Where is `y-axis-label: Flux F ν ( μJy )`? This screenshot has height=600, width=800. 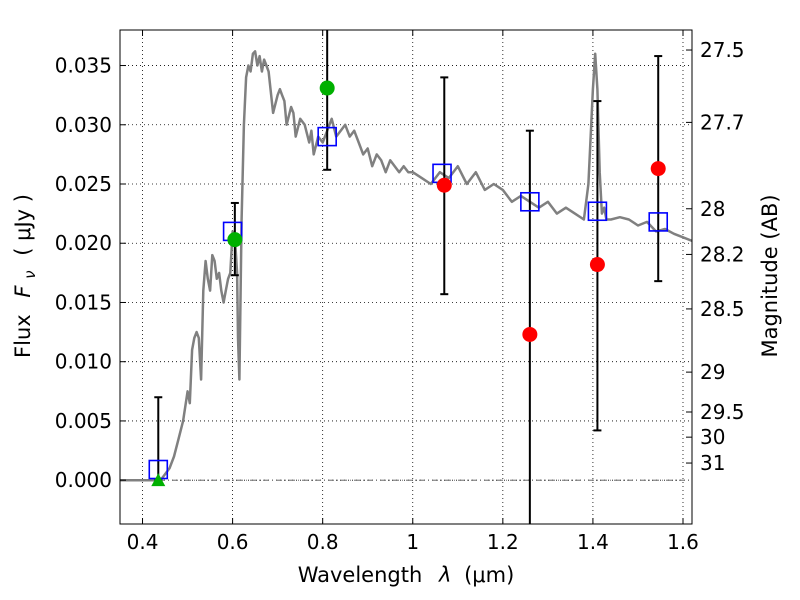 y-axis-label: Flux F ν ( μJy ) is located at coordinates (25, 276).